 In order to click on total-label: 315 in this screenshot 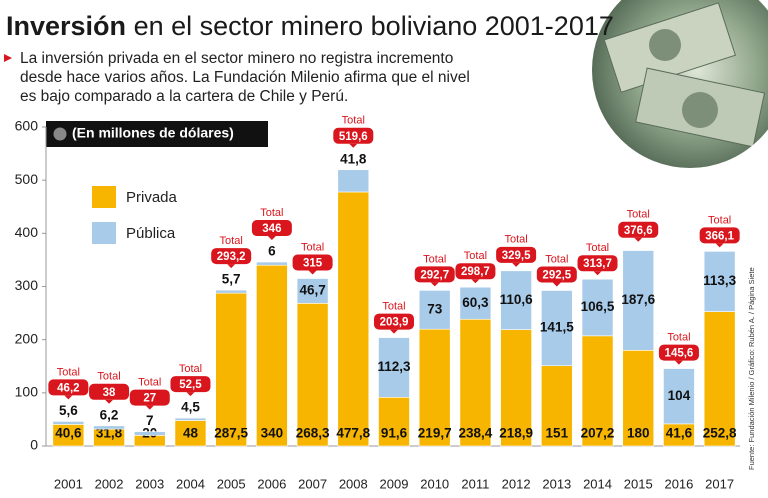, I will do `click(313, 264)`.